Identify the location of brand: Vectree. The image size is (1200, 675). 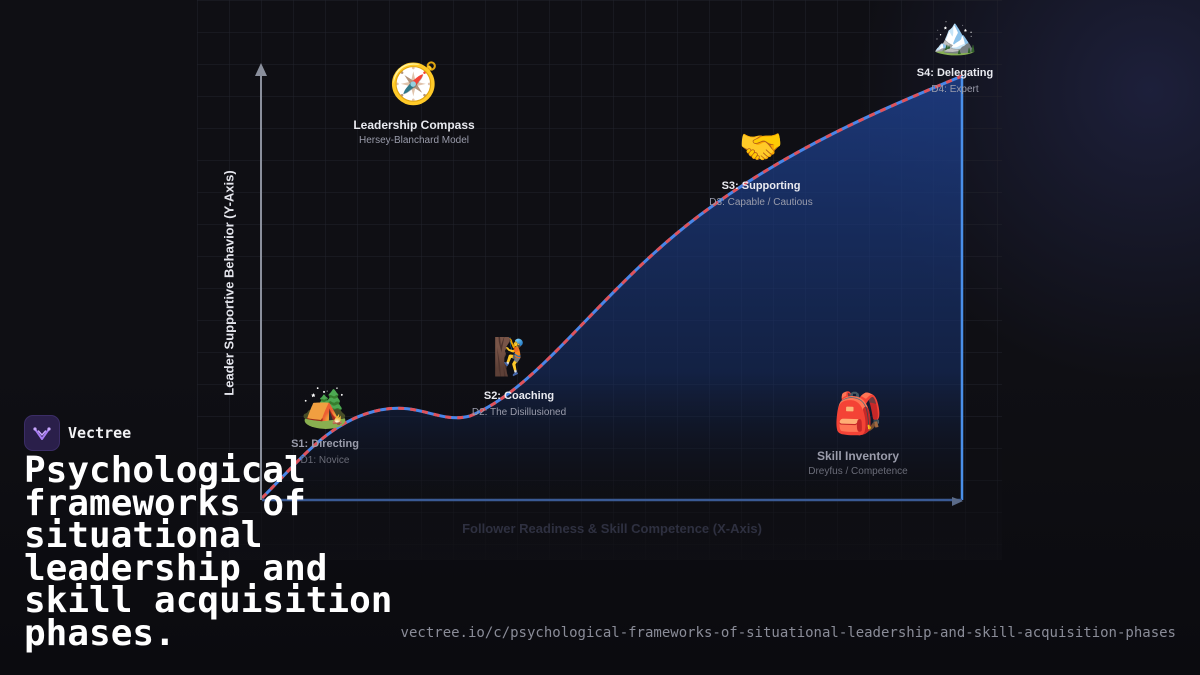
(77, 433).